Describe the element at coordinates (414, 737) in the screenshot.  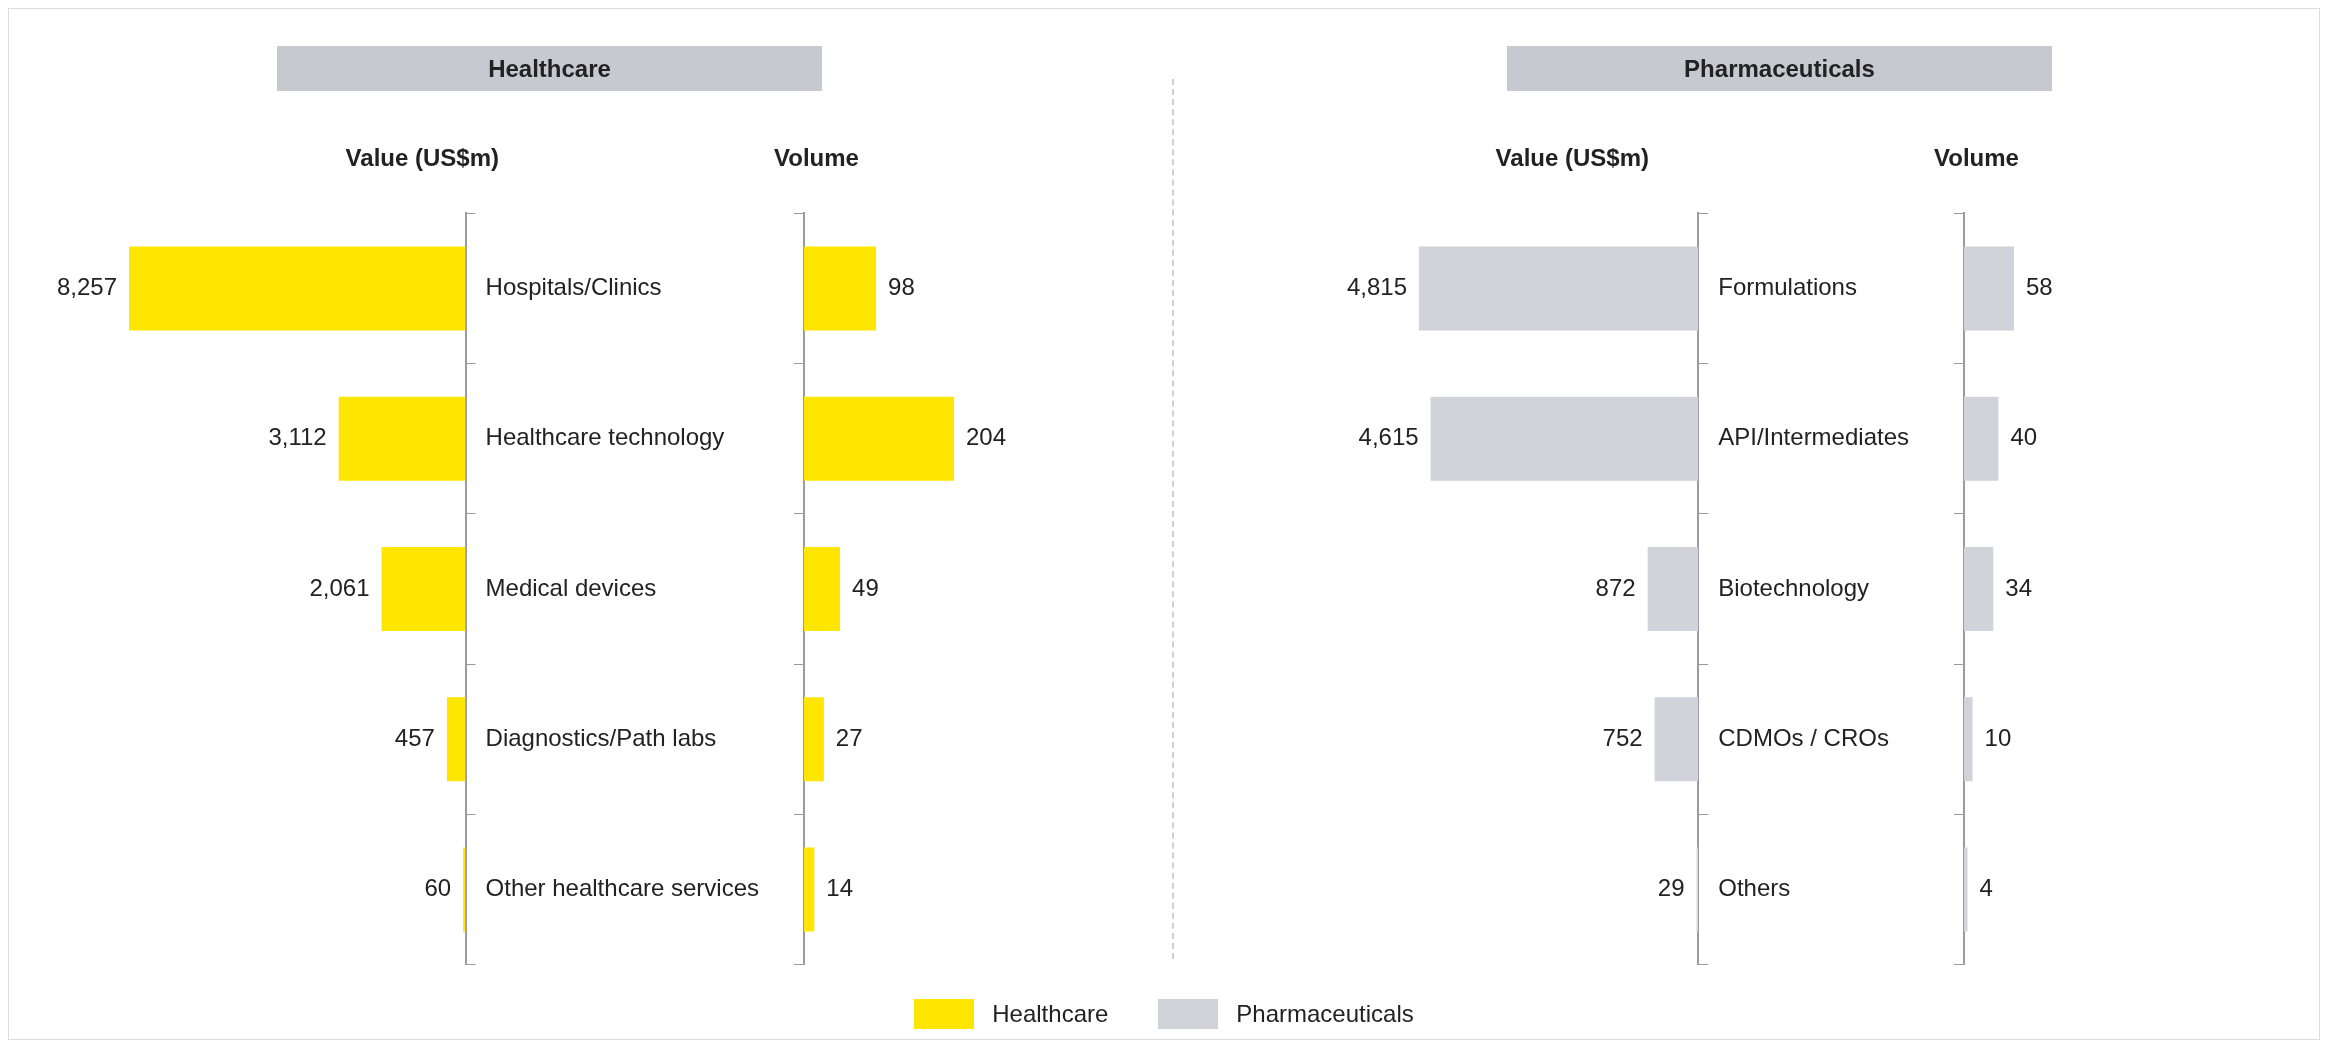
I see `data-label: 457` at that location.